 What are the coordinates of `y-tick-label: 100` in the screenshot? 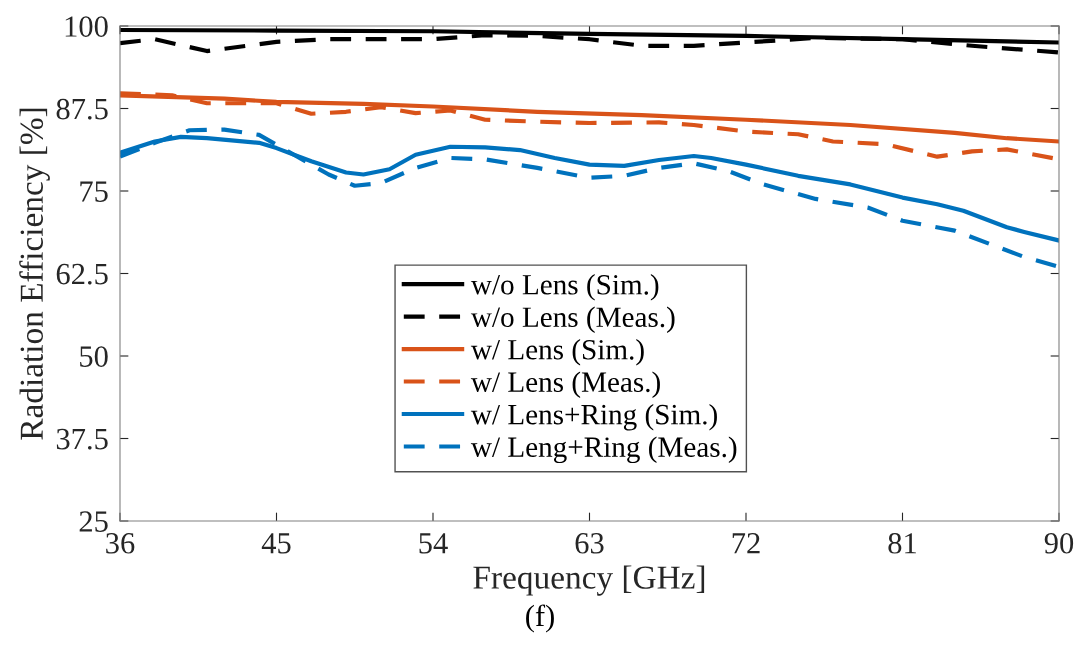 It's located at (86, 26).